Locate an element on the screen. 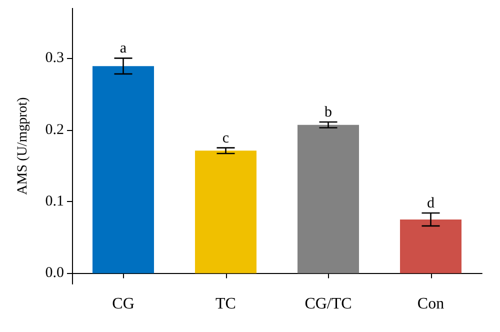  x-tick-label: CG is located at coordinates (123, 304).